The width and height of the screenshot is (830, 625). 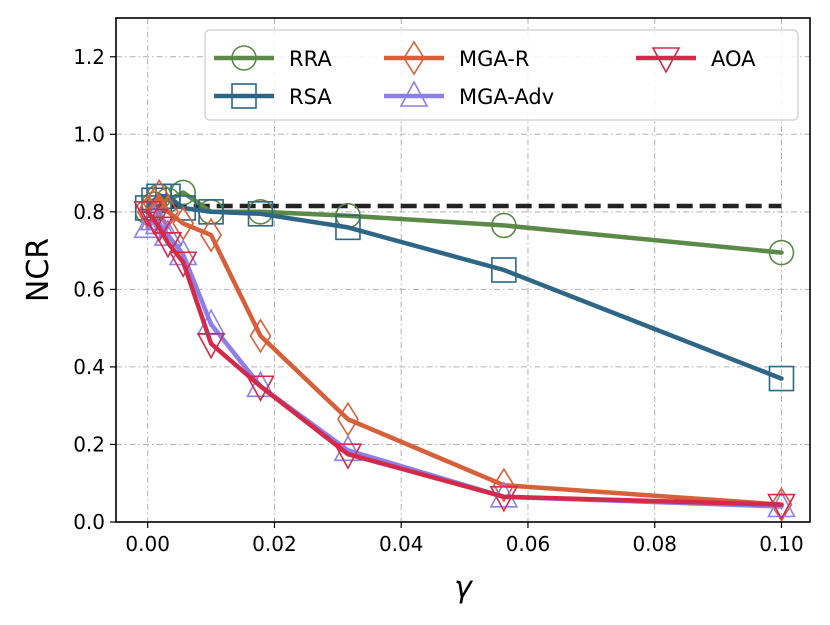 What do you see at coordinates (414, 93) in the screenshot?
I see `legend-marker-mga-adv` at bounding box center [414, 93].